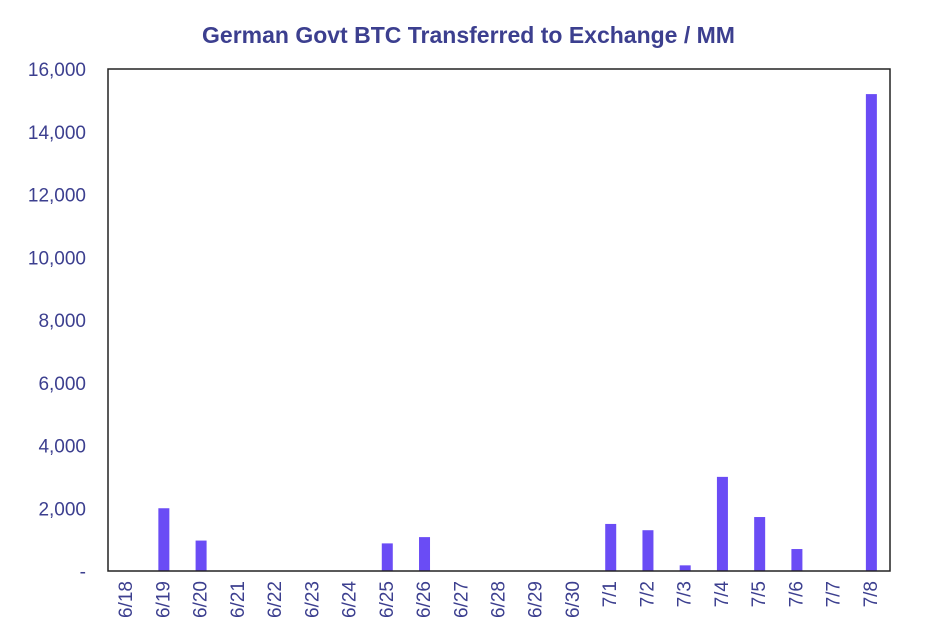  I want to click on x-tick-label: 6/29, so click(536, 599).